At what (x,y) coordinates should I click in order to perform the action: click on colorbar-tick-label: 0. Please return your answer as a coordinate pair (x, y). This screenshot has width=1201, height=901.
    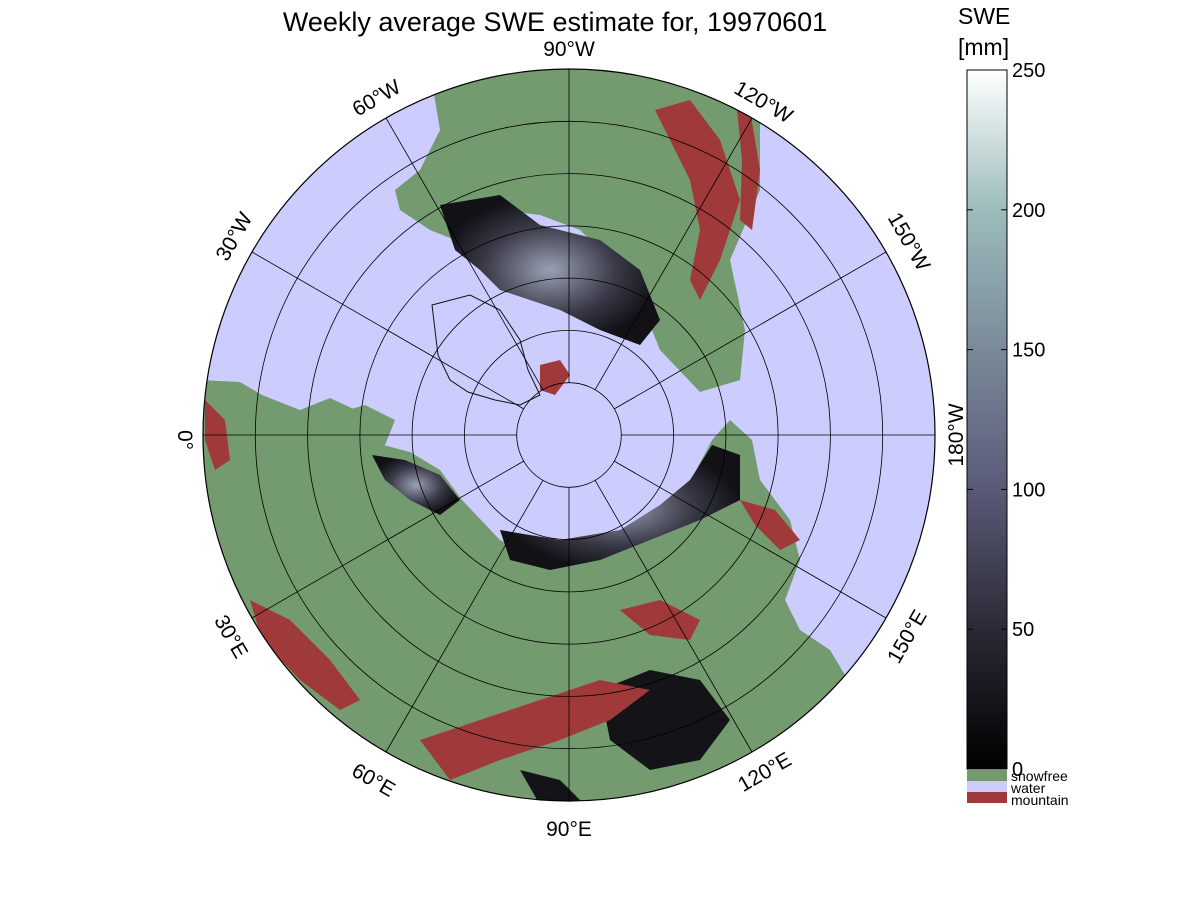
    Looking at the image, I should click on (1017, 770).